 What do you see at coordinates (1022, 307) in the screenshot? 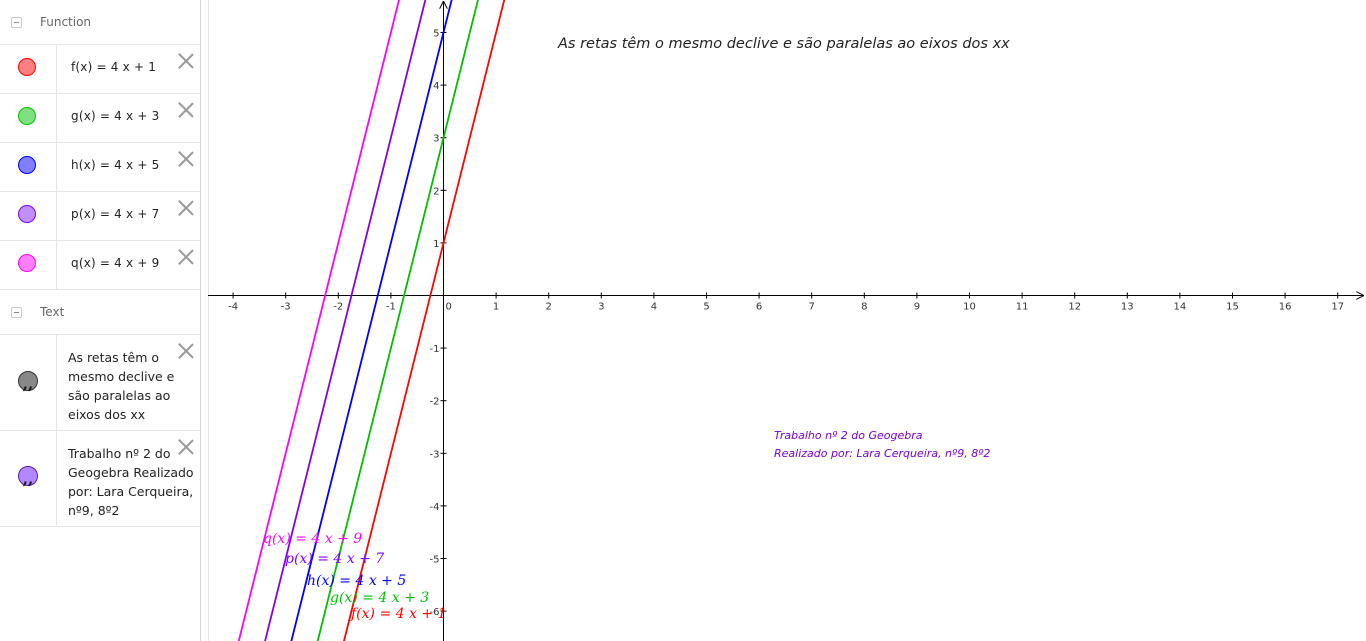
I see `x-tick-label: 11` at bounding box center [1022, 307].